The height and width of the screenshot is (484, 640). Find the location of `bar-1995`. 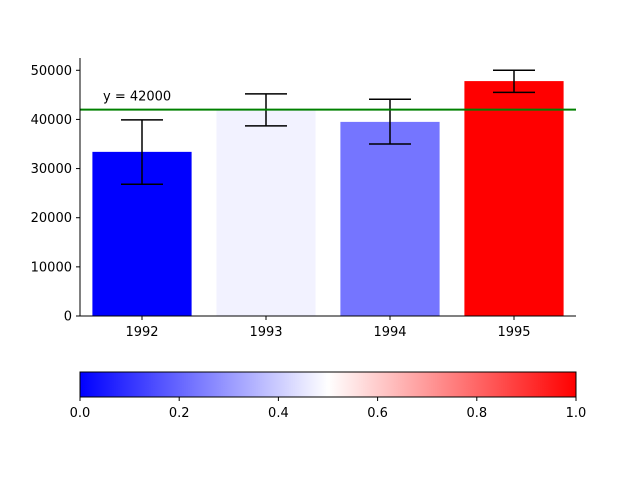

bar-1995 is located at coordinates (514, 199).